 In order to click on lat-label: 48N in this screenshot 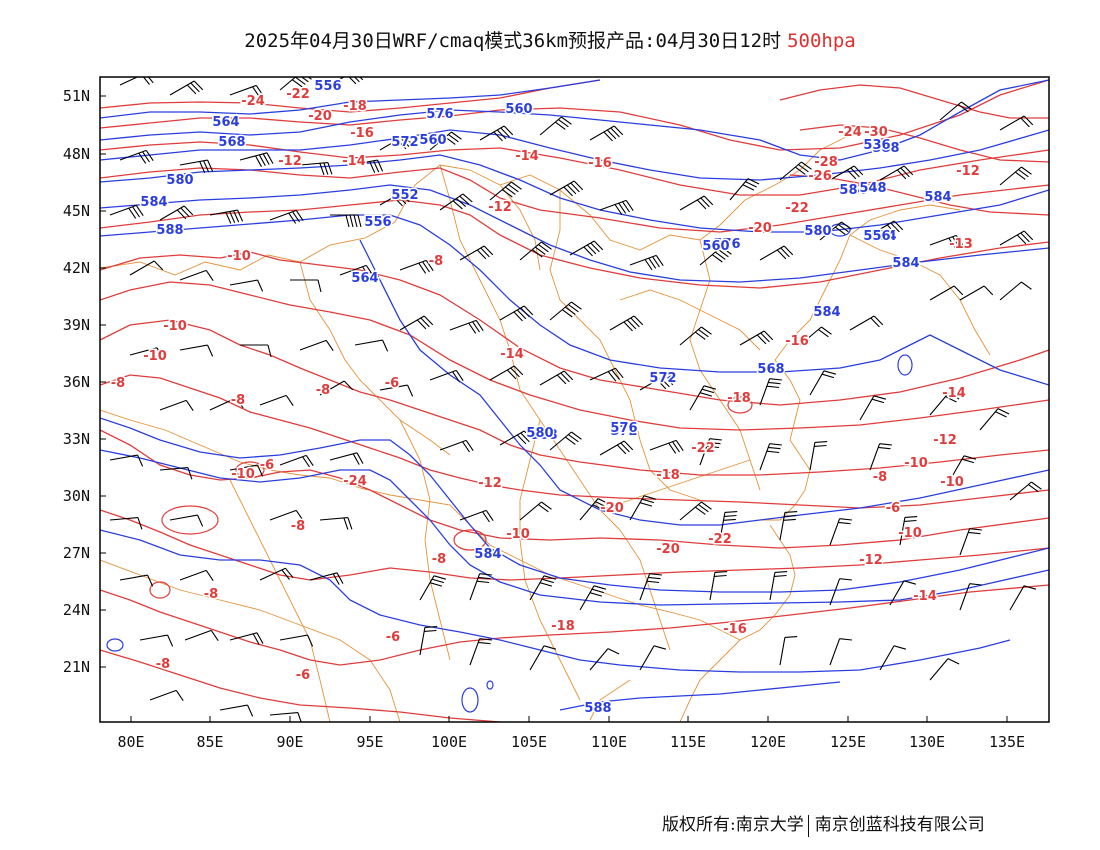, I will do `click(76, 154)`.